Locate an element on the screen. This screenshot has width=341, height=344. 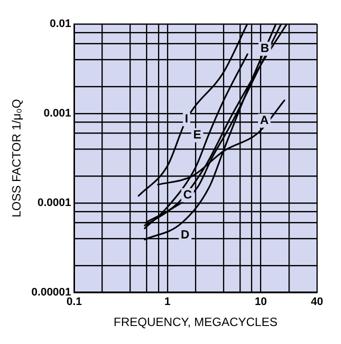
x-tick-label: 40 is located at coordinates (317, 302).